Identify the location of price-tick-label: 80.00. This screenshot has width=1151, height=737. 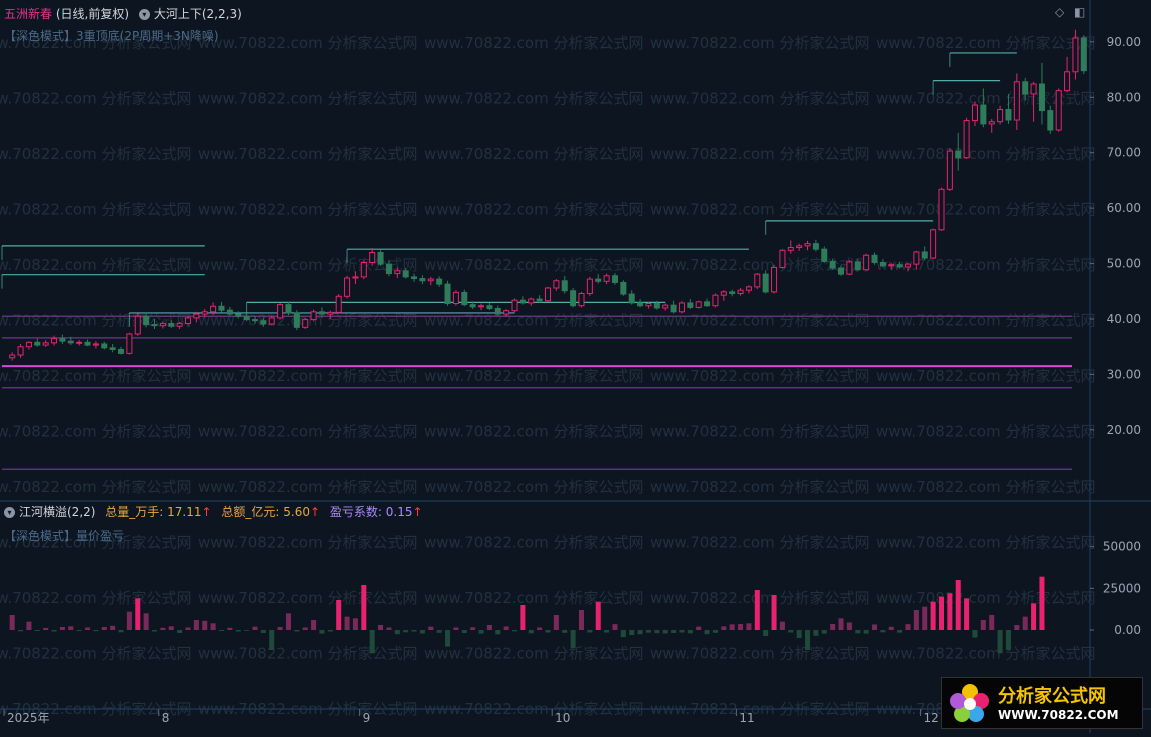
(1124, 97).